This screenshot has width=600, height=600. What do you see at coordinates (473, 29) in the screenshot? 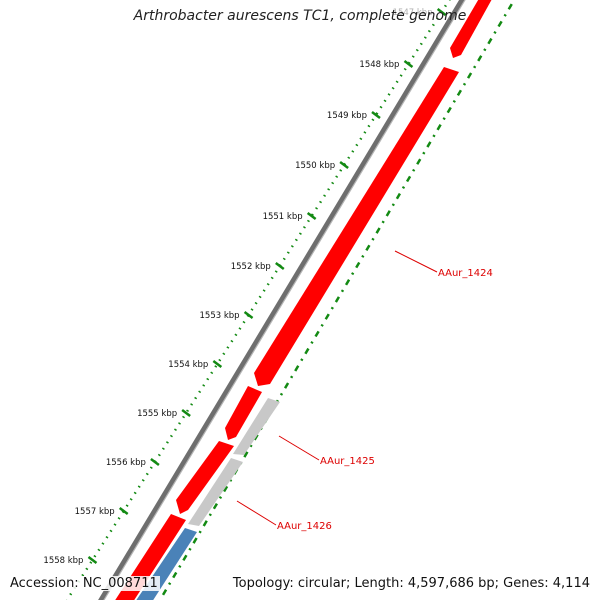
I see `gene-feature-top-arrow` at bounding box center [473, 29].